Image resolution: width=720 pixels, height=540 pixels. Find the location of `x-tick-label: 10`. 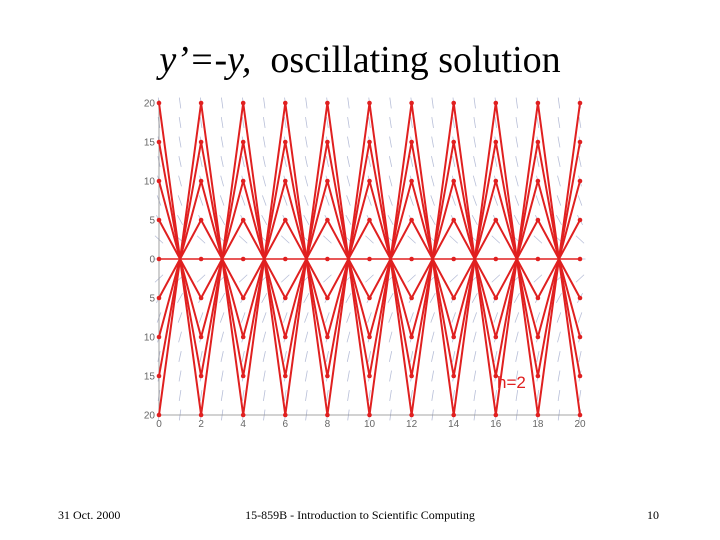

x-tick-label: 10 is located at coordinates (370, 424).